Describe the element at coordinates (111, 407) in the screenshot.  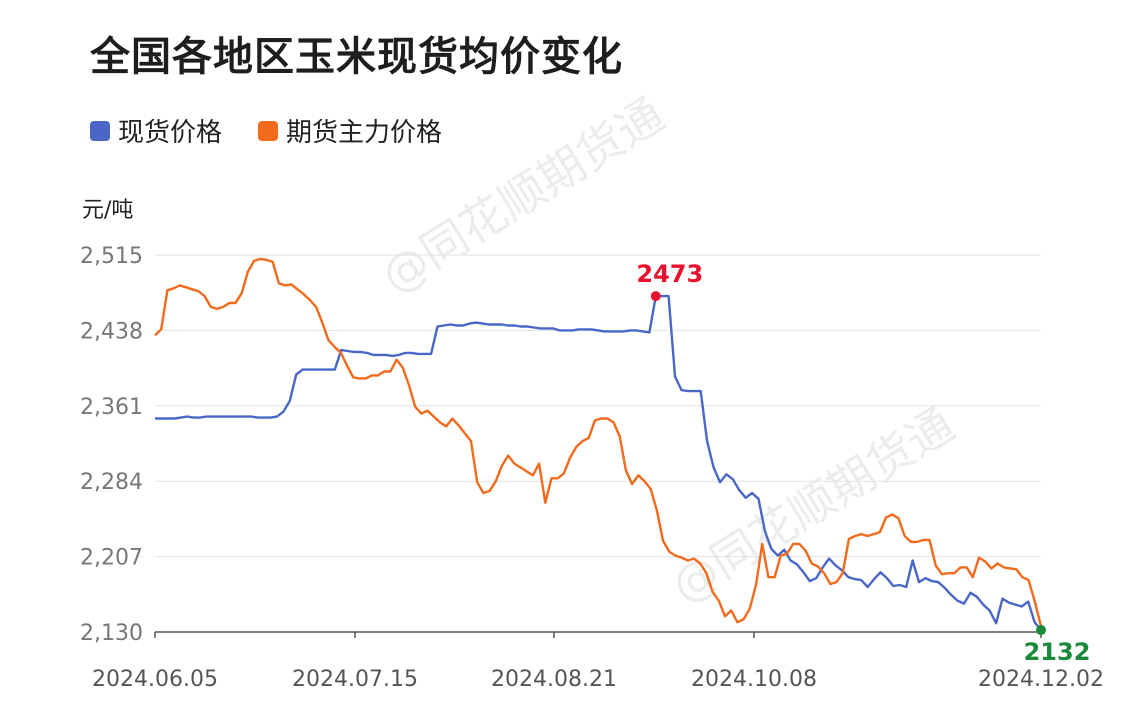
I see `y-tick-label: 2,361` at that location.